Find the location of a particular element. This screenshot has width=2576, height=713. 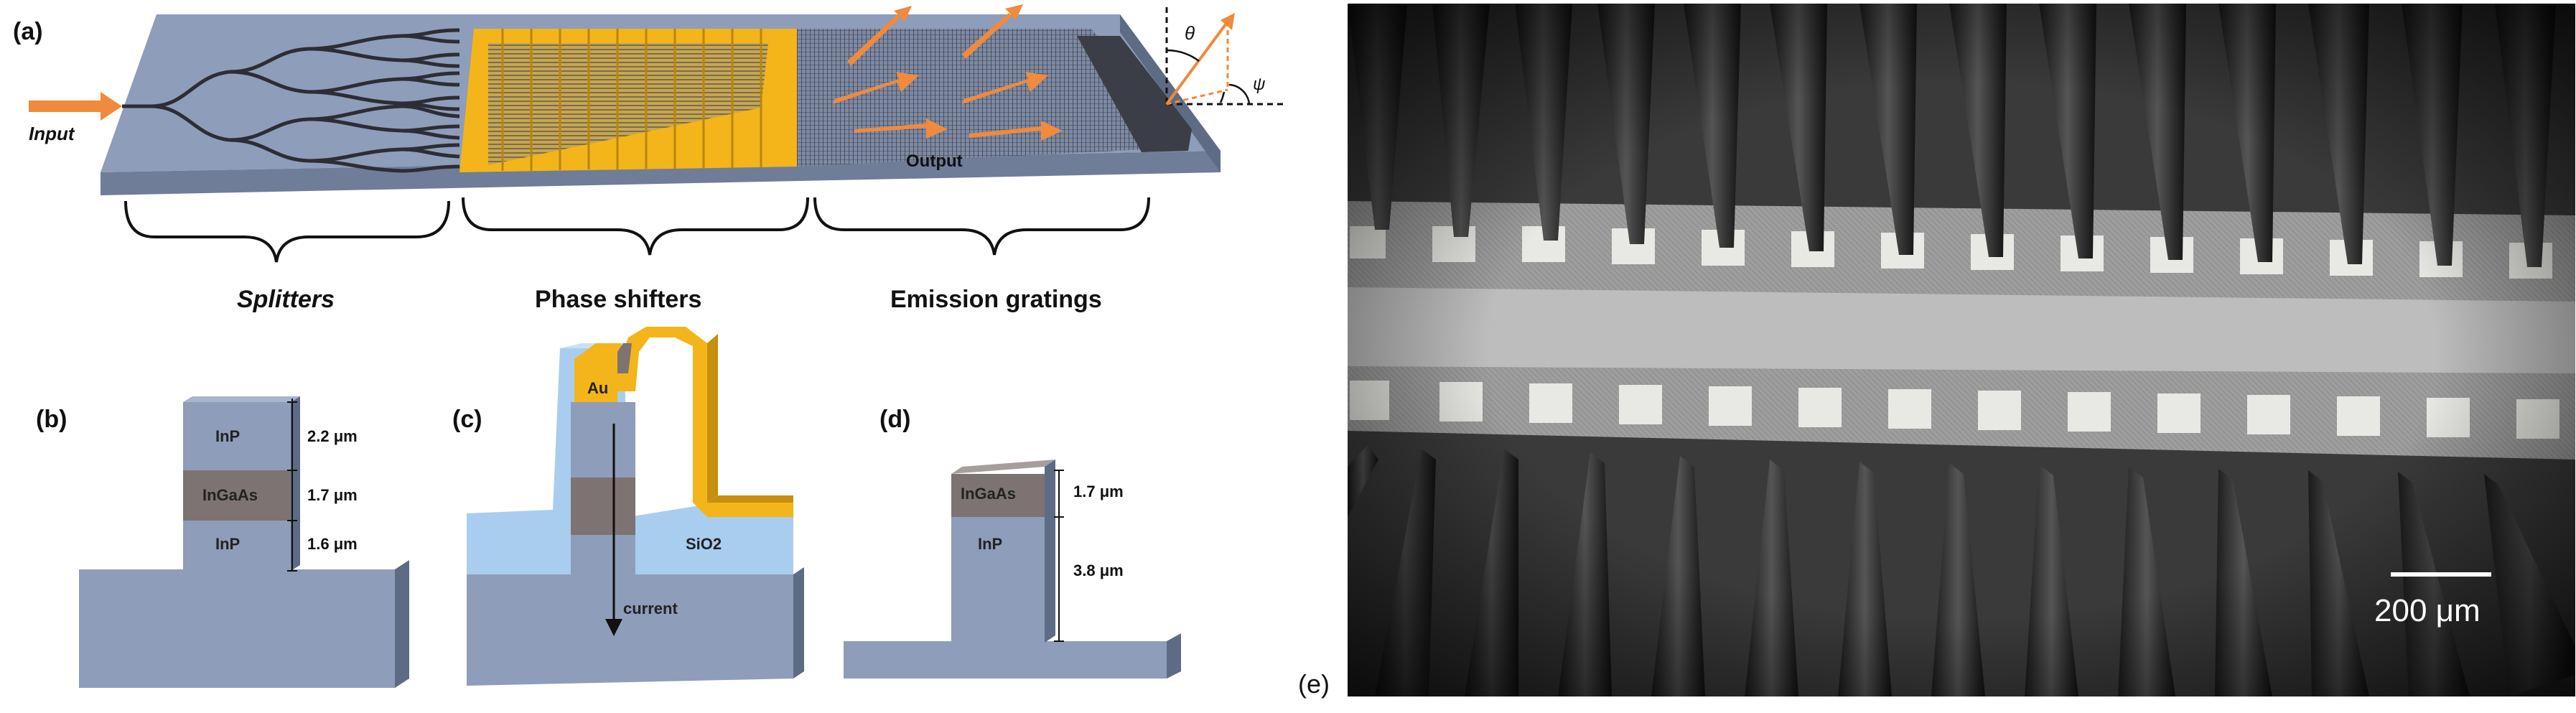

chip-front is located at coordinates (661, 173).